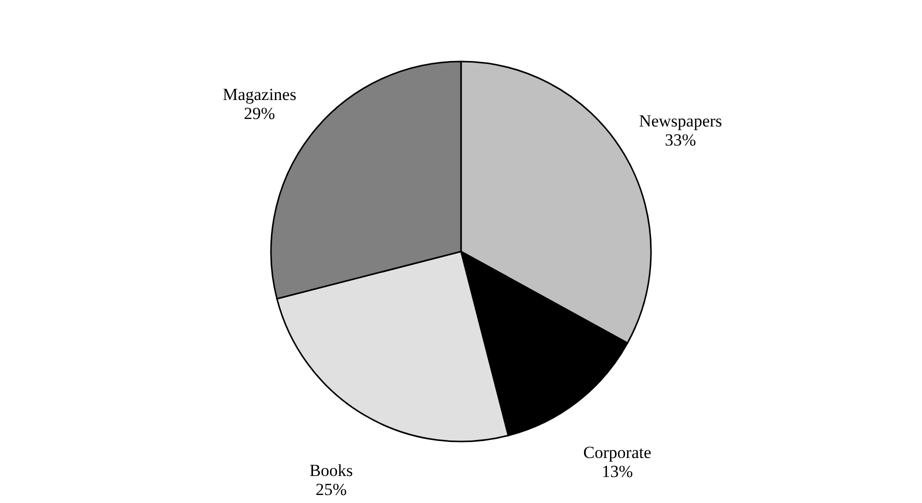 The image size is (922, 503). Describe the element at coordinates (680, 140) in the screenshot. I see `data-label: 33%` at that location.